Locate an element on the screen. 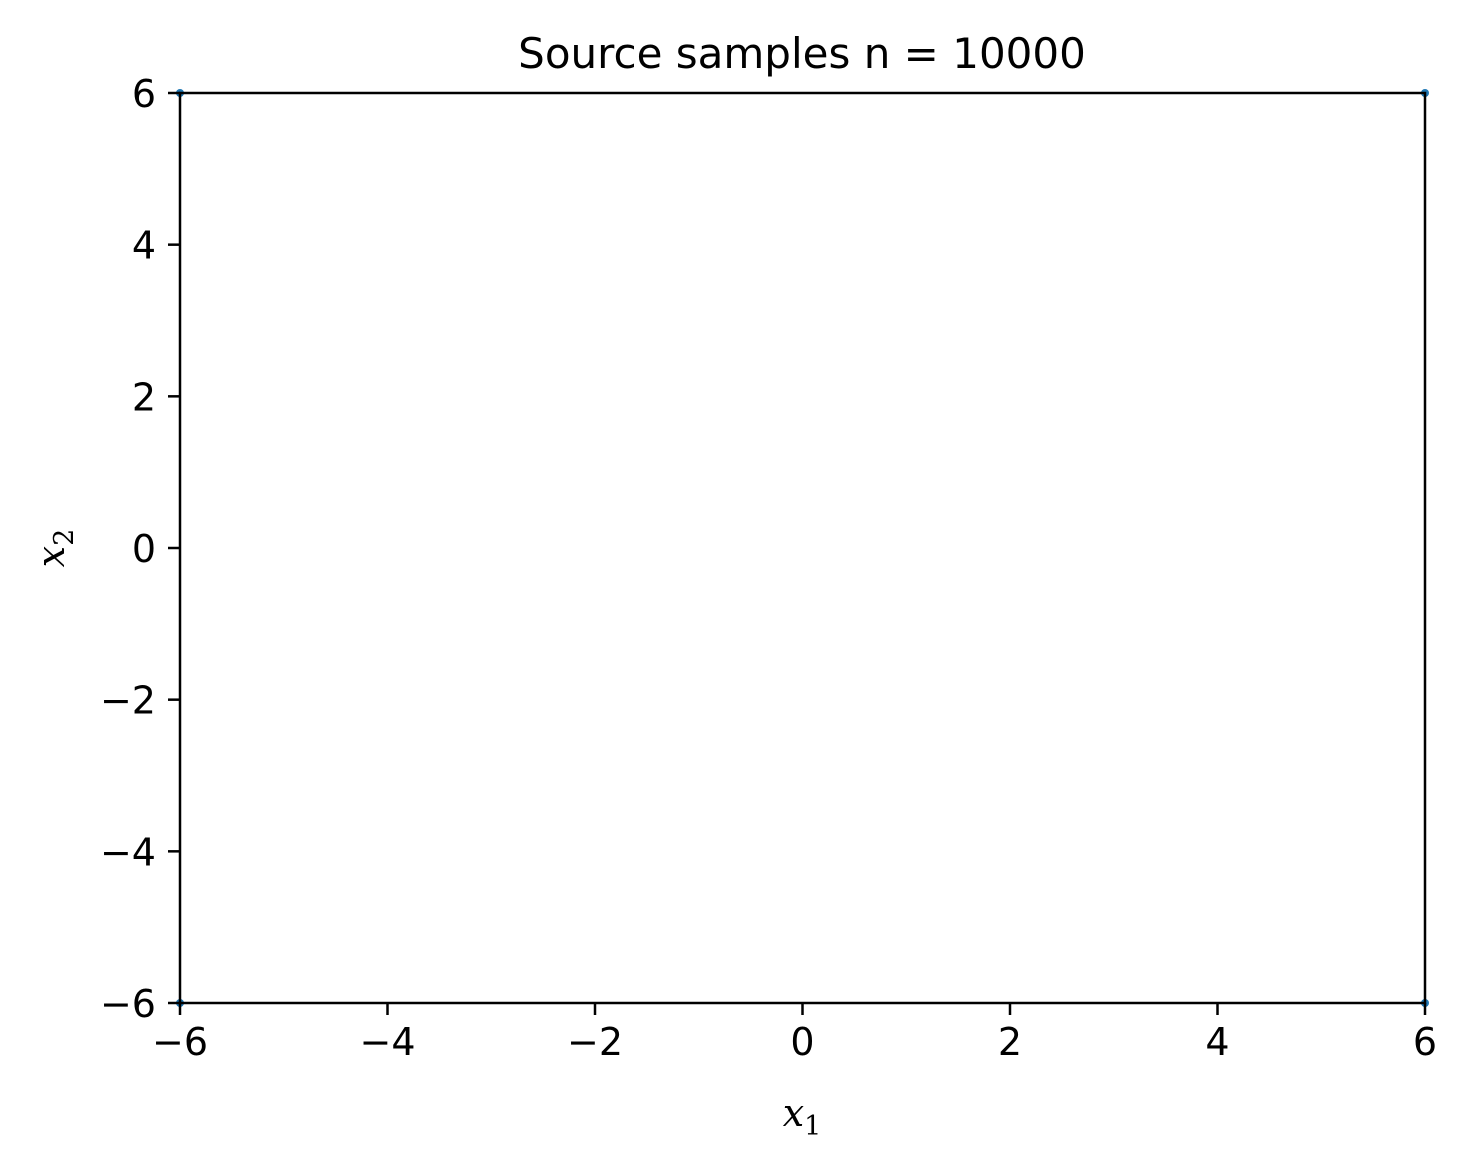 The height and width of the screenshot is (1164, 1468). x-tick-label: 6 is located at coordinates (1425, 1042).